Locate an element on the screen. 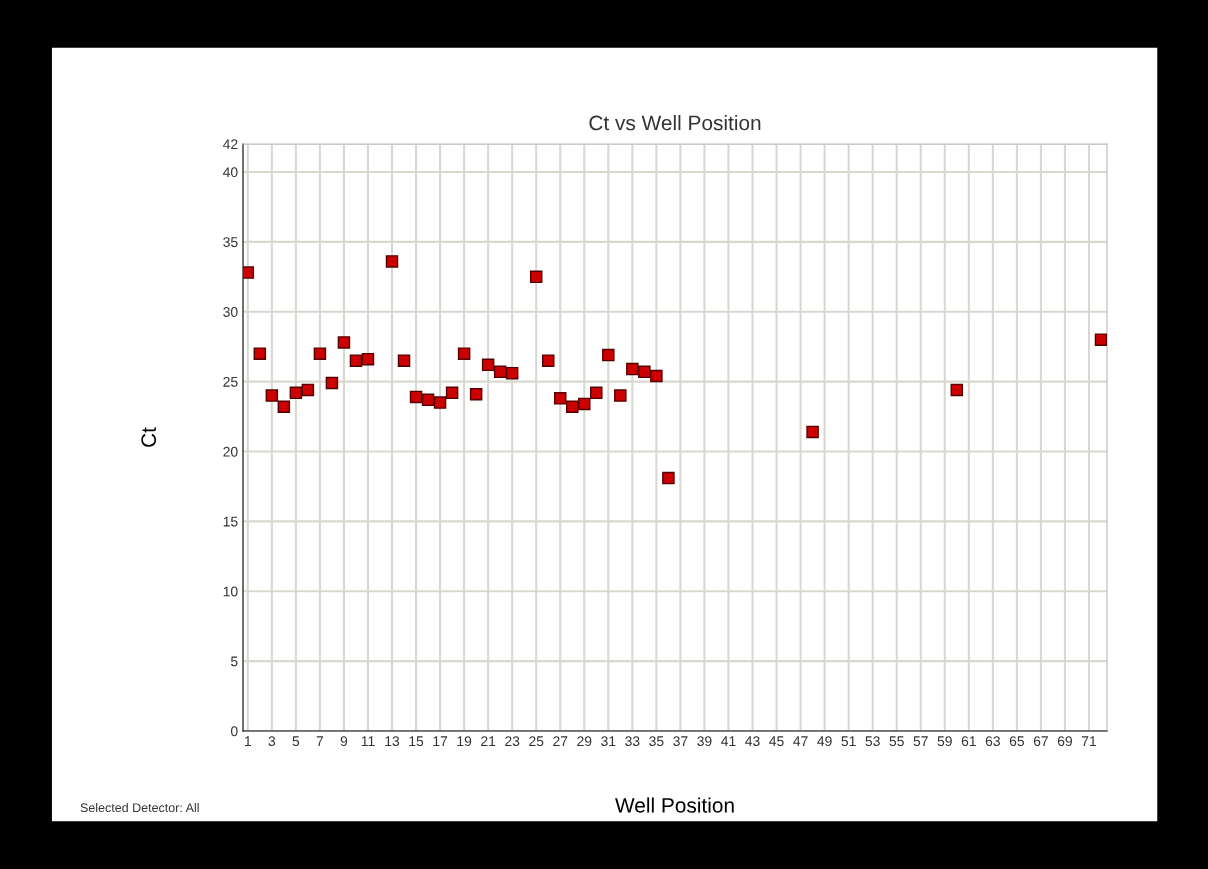 The image size is (1208, 869). x-tick-label: 35 is located at coordinates (656, 741).